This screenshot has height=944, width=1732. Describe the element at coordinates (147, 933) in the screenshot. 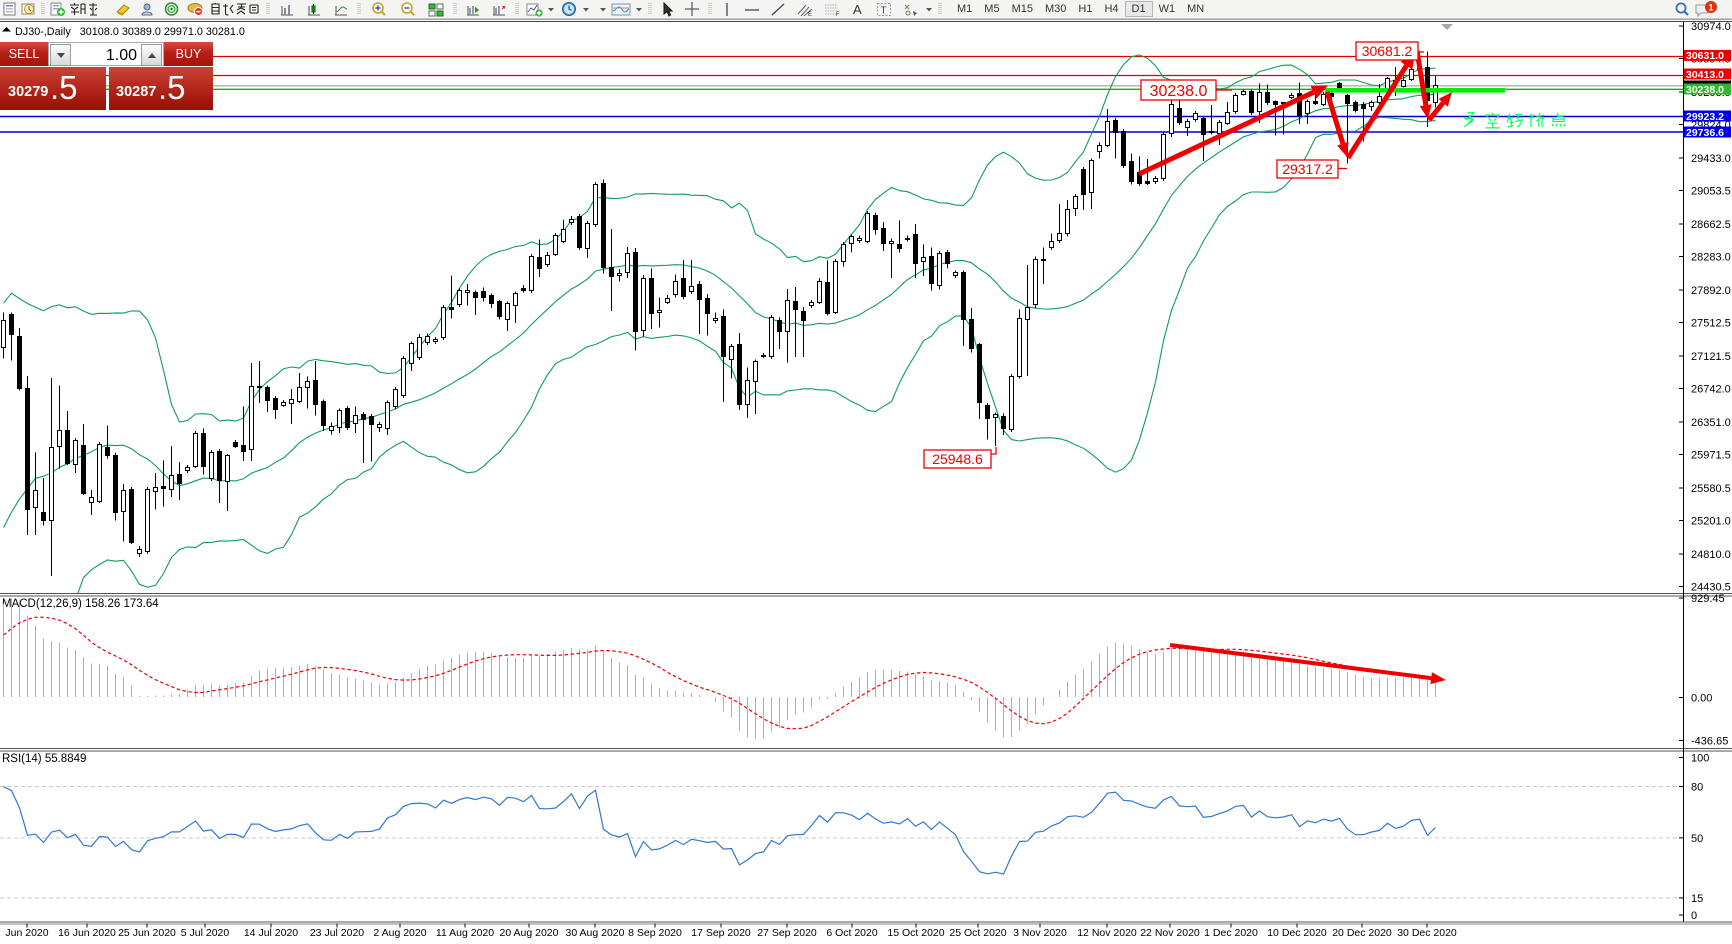

I see `svg-text: 25 Jun 2020` at that location.